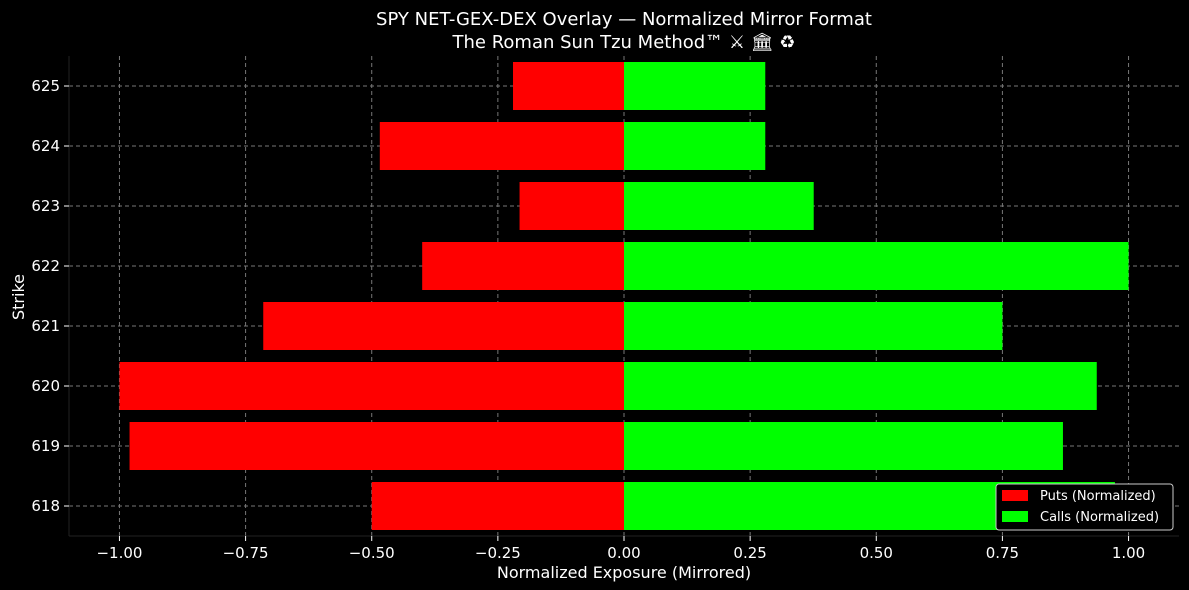  What do you see at coordinates (624, 572) in the screenshot?
I see `x-axis-title: Normalized Exposure (Mirrored)` at bounding box center [624, 572].